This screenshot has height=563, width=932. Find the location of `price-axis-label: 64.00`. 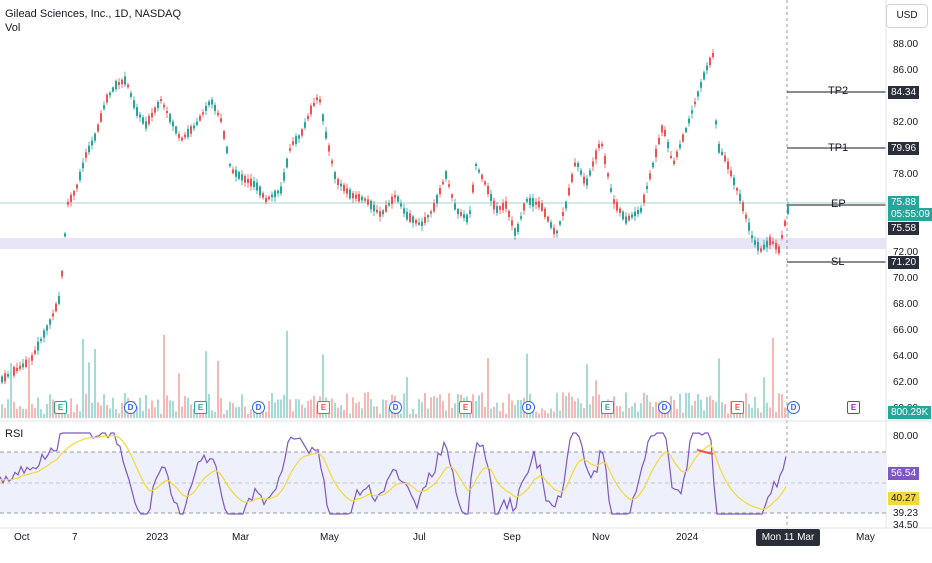

price-axis-label: 64.00 is located at coordinates (906, 356).